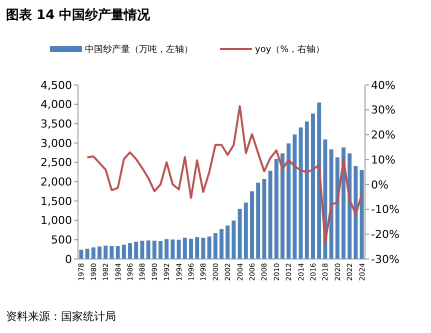  I want to click on legend-label: 中国纱产量（万吨，左轴）, so click(139, 50).